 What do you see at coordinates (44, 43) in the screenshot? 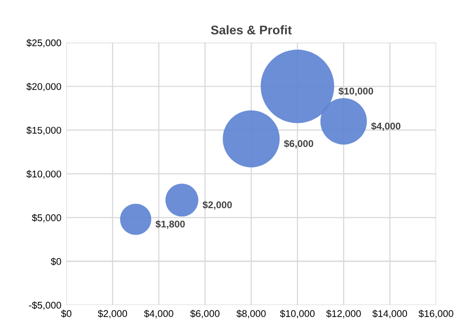
I see `y-tick-label: $25,000` at bounding box center [44, 43].